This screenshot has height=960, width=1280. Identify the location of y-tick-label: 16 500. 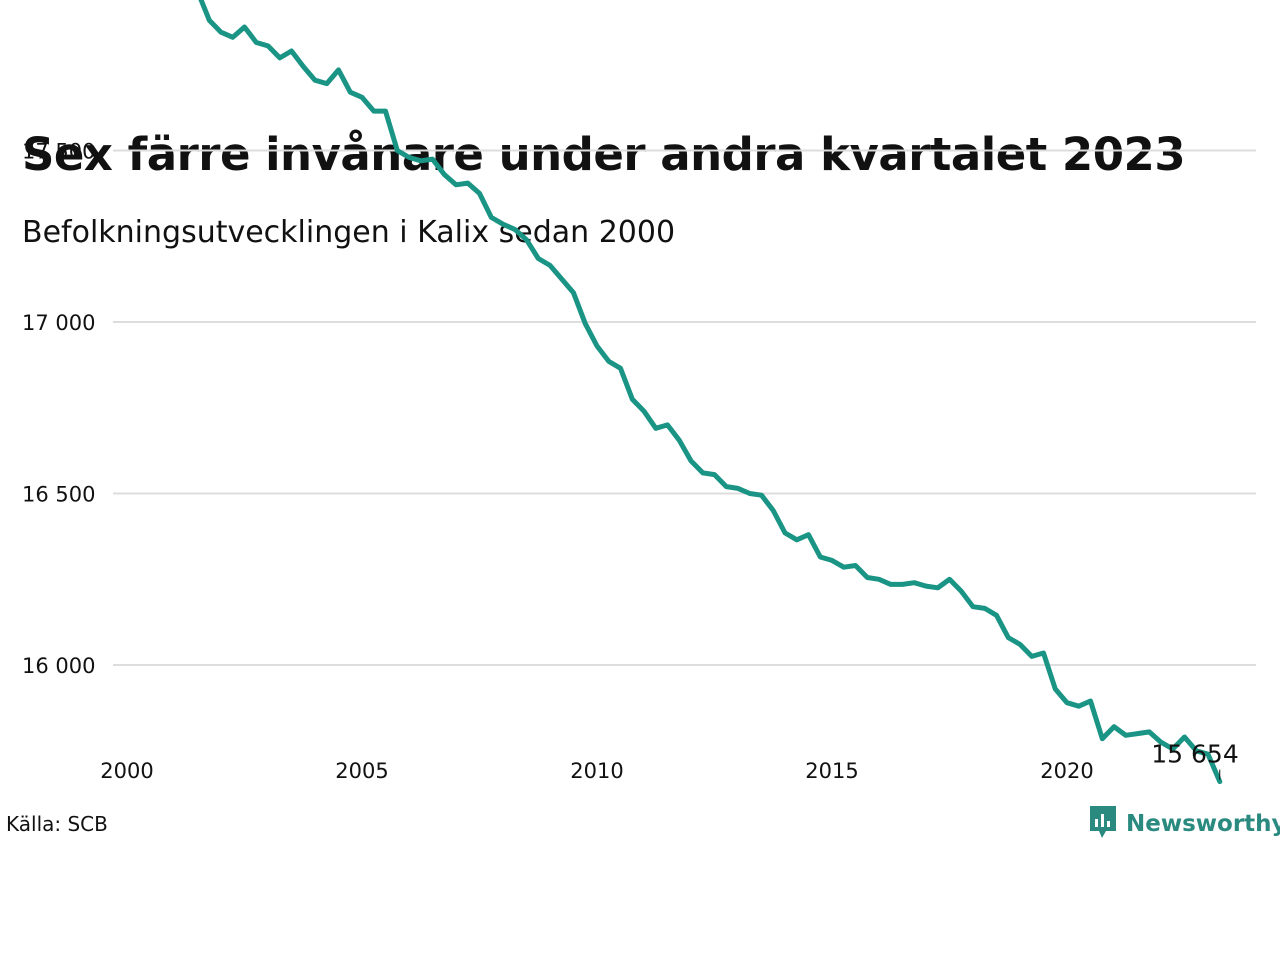
(58, 495).